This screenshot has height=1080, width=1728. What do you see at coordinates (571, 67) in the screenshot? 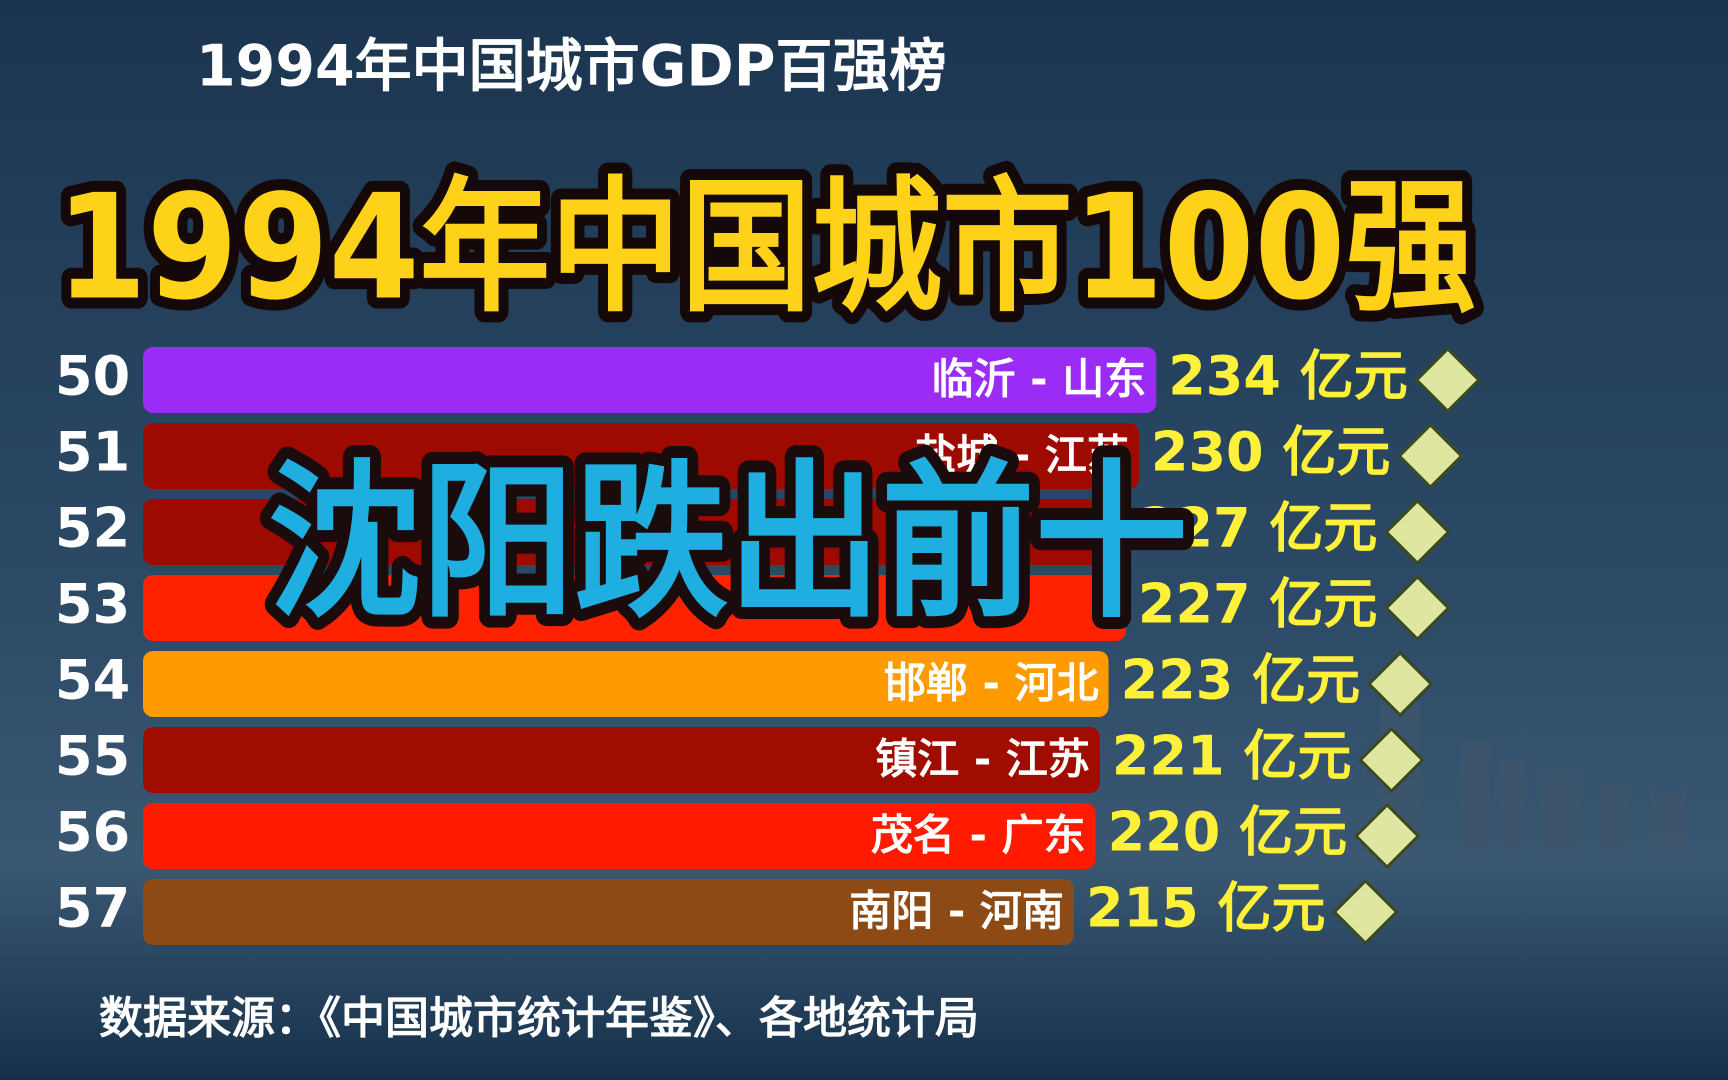
I see `chart-title: 1994年中国城市GDP百强榜` at bounding box center [571, 67].